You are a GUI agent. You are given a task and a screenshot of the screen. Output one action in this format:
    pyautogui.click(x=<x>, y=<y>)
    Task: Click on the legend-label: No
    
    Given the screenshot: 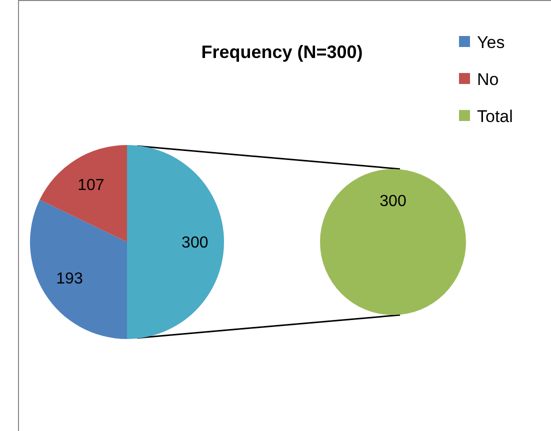 What is the action you would take?
    pyautogui.click(x=488, y=79)
    